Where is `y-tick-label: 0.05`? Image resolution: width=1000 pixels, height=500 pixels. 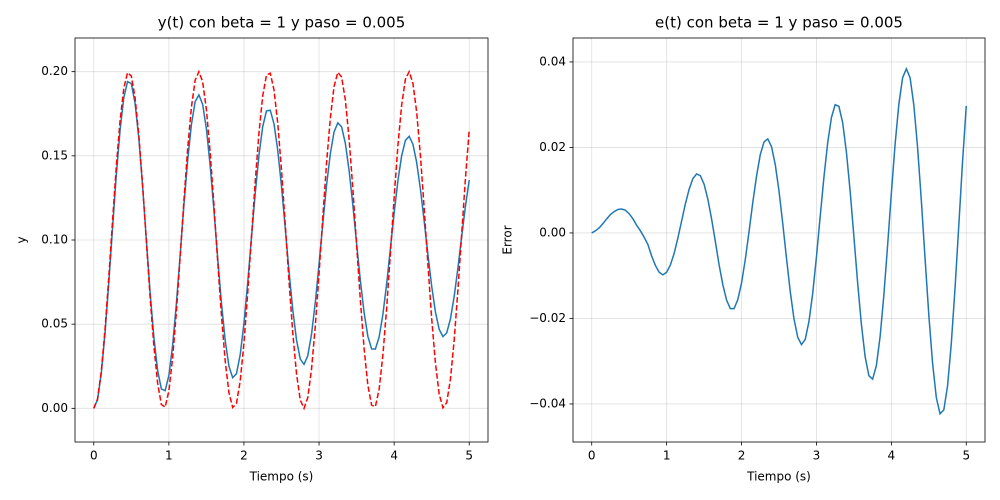 y-tick-label: 0.05 is located at coordinates (54, 324).